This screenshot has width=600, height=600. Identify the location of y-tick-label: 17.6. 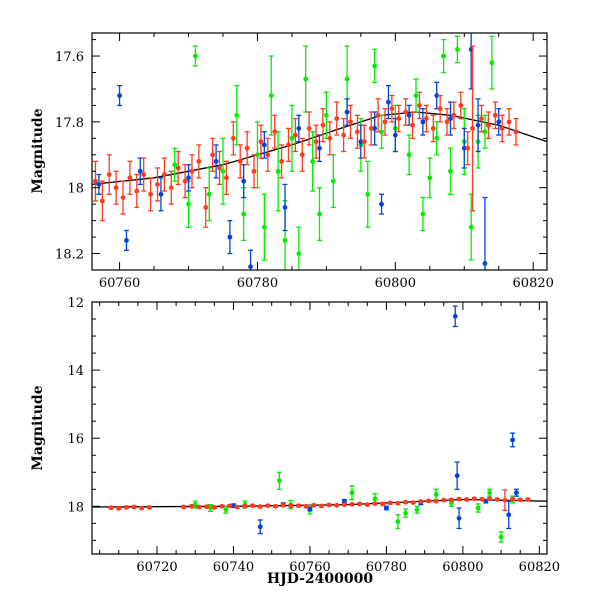
(69, 57).